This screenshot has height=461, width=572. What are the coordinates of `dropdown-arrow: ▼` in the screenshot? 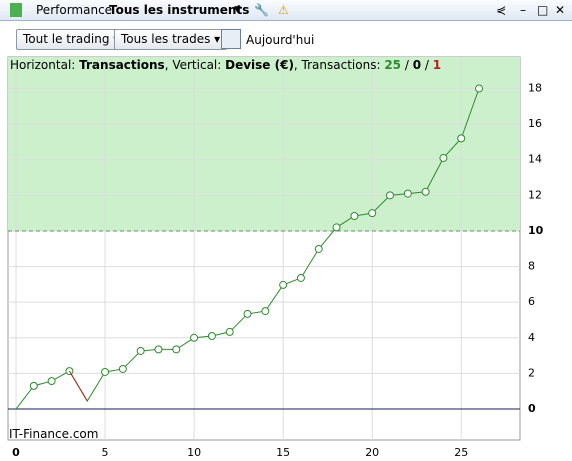 It's located at (237, 10).